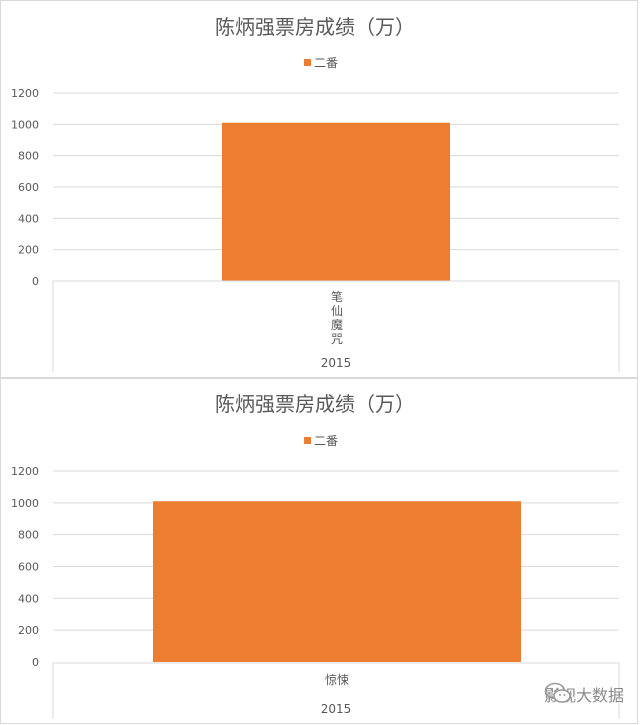 This screenshot has height=725, width=640. Describe the element at coordinates (337, 339) in the screenshot. I see `category-label-char: 咒` at that location.